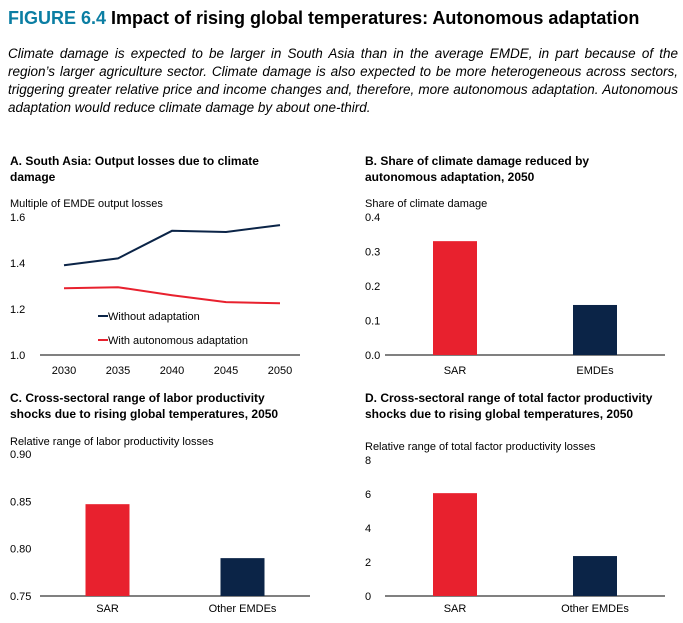 This screenshot has height=623, width=683. What do you see at coordinates (20, 502) in the screenshot?
I see `panel-c-y-tick-label: 0.85` at bounding box center [20, 502].